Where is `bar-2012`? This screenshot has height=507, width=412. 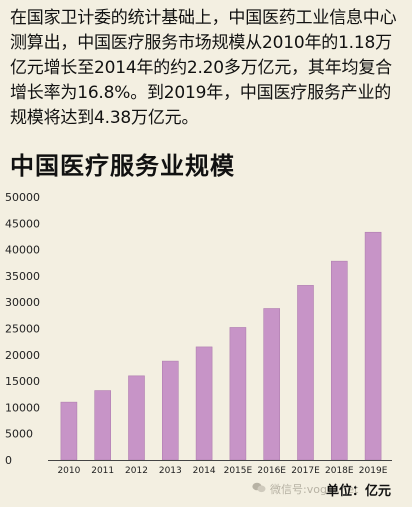 bar-2012 is located at coordinates (136, 418).